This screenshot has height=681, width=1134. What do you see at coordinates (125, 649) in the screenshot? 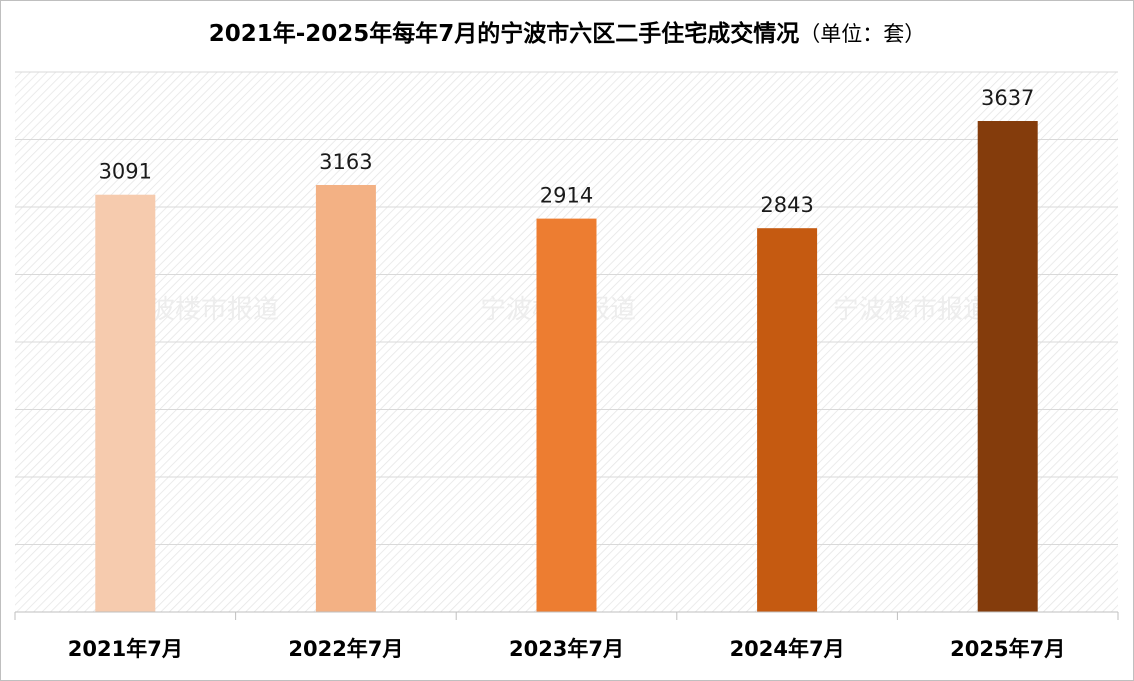
I see `x-tick-label: 2021年7月` at bounding box center [125, 649].